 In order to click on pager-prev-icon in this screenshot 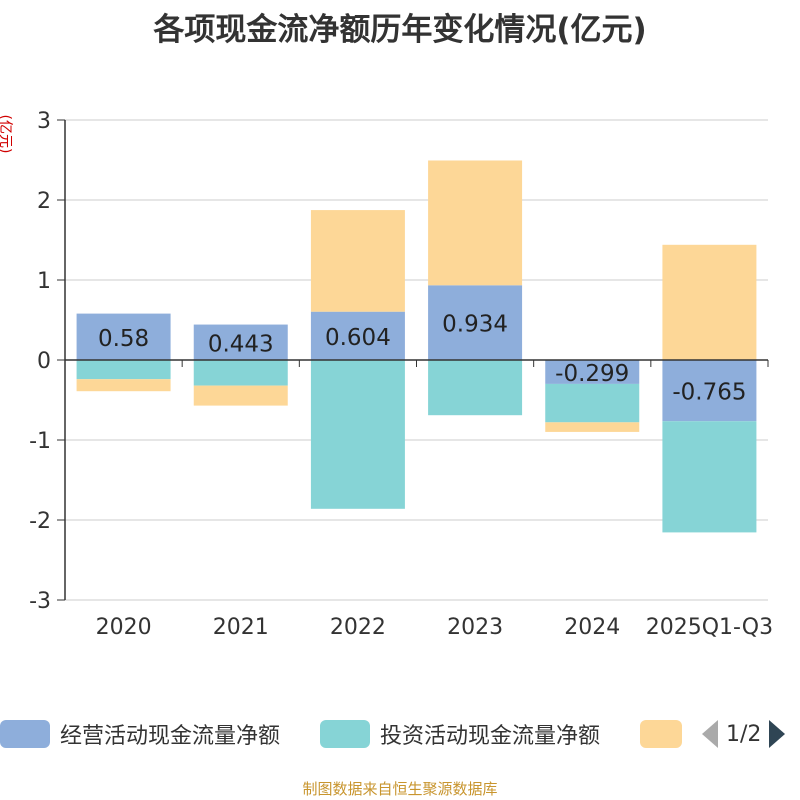, I will do `click(709, 734)`.